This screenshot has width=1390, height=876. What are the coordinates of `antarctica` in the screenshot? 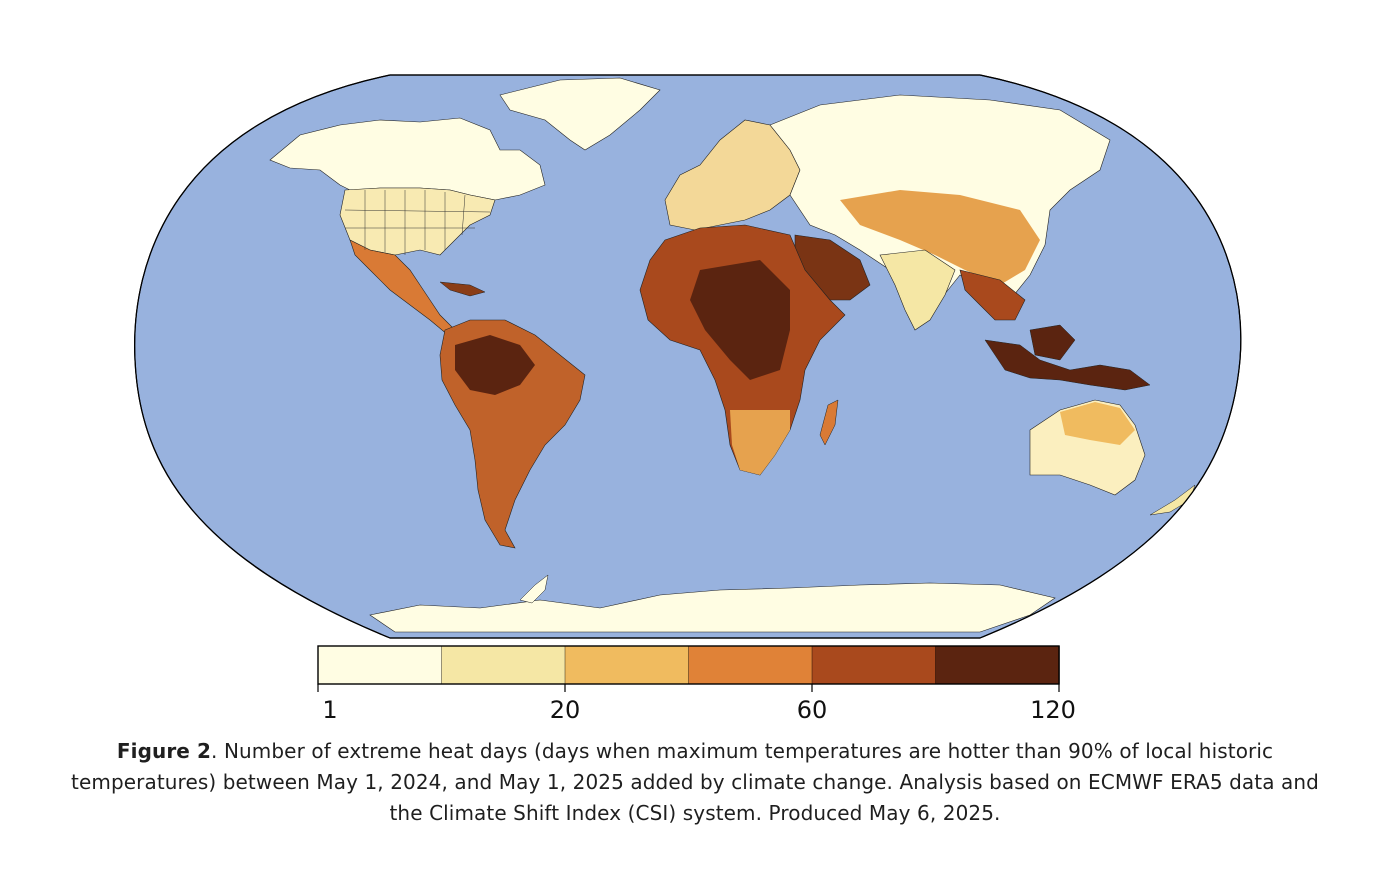 It's located at (712, 607).